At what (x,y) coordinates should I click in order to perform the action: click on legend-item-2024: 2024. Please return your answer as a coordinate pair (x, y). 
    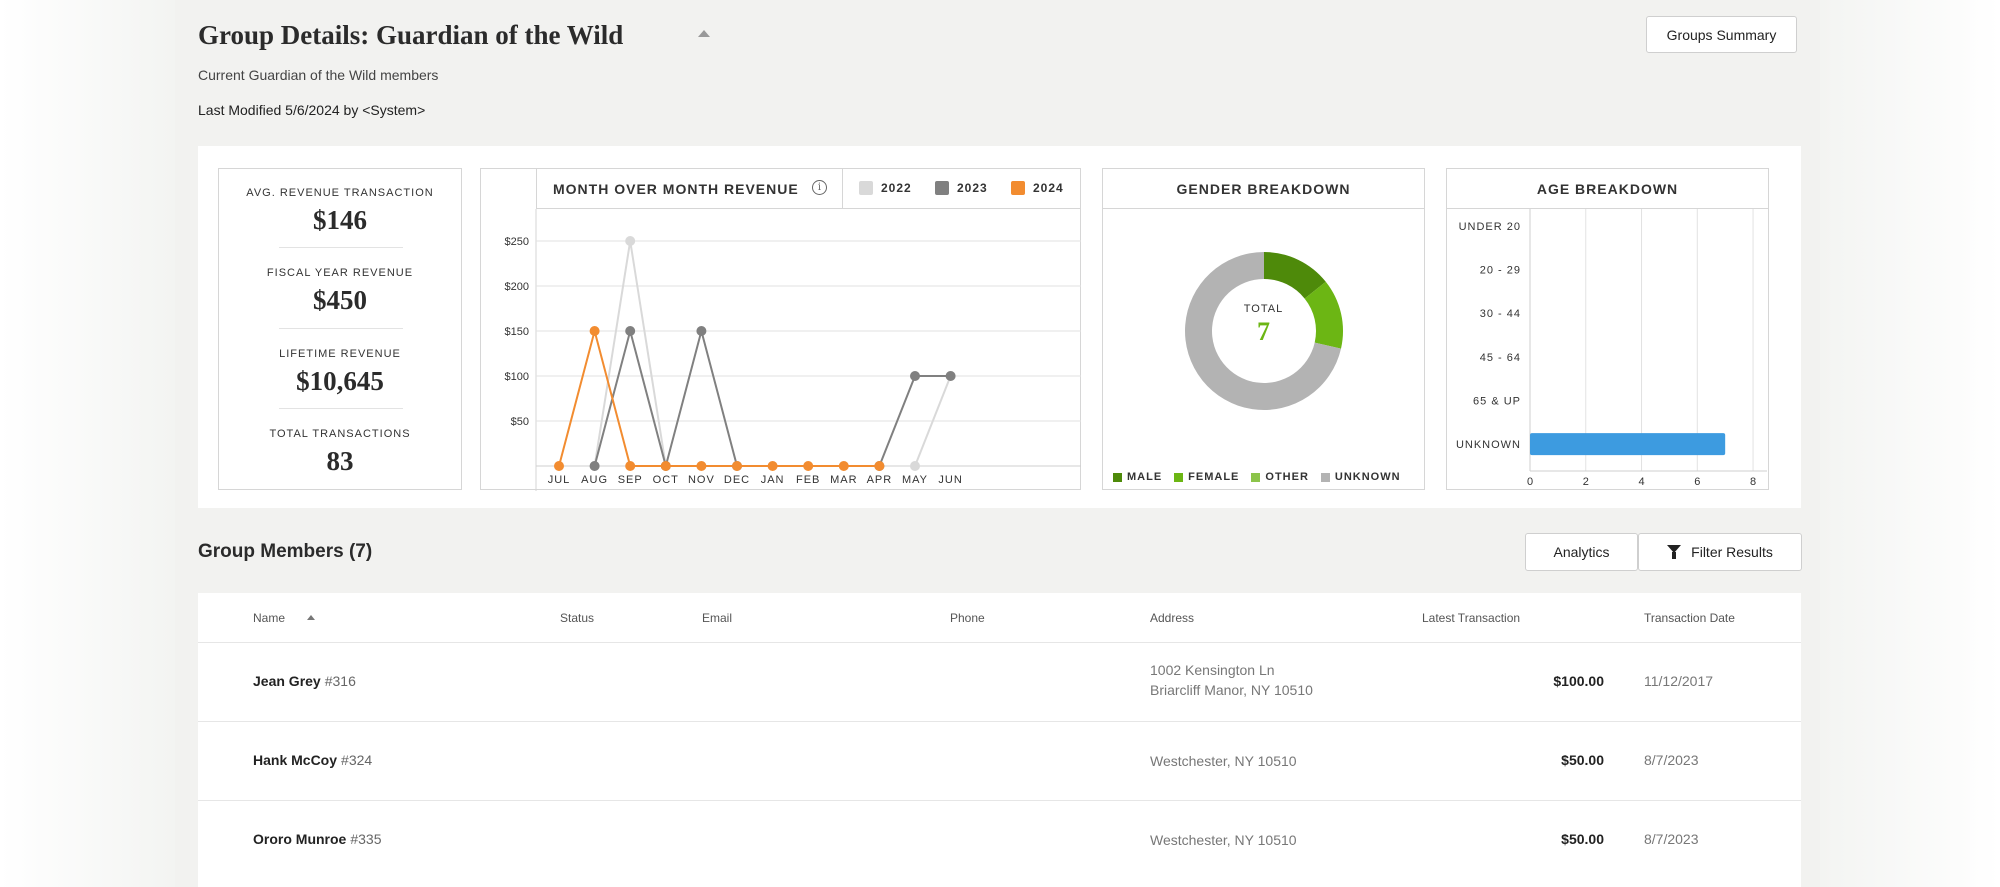
    Looking at the image, I should click on (1037, 188).